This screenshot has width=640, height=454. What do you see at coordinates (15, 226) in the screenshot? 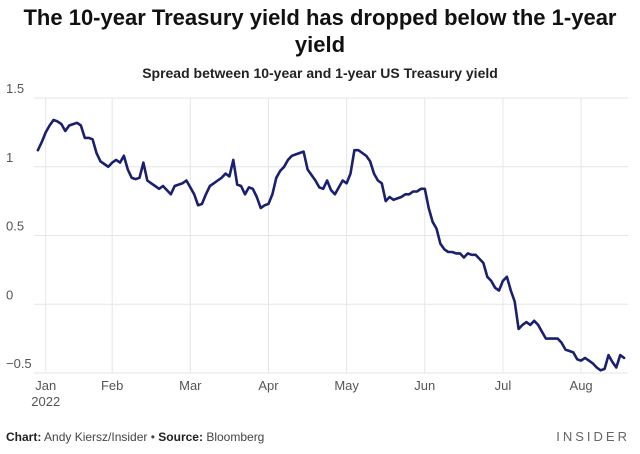
I see `y-tick-label: 0.5` at bounding box center [15, 226].